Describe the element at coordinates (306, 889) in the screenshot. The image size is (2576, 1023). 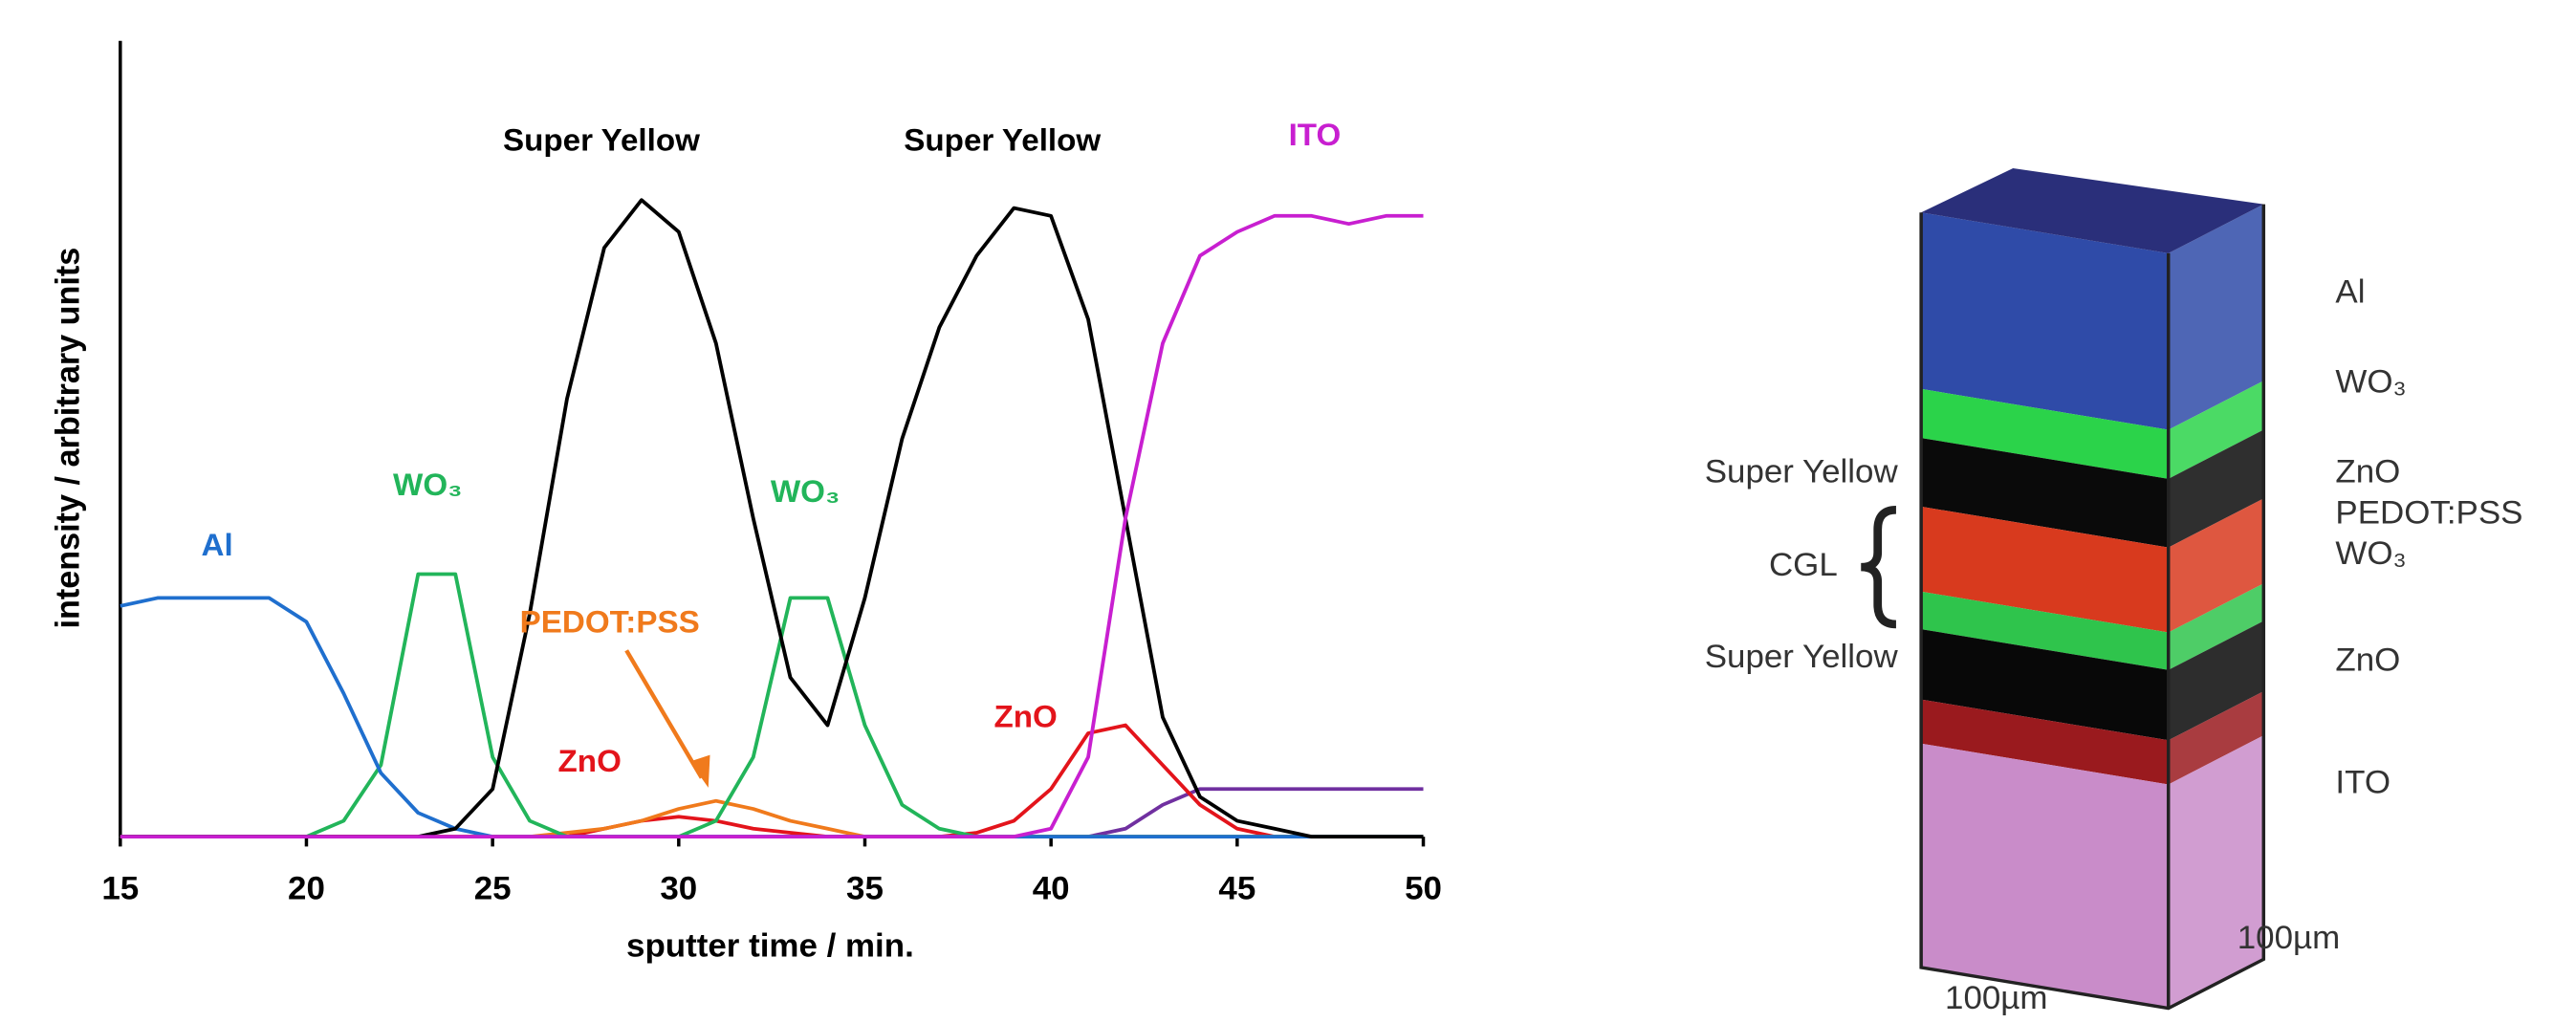
I see `x-tick-label: 20` at that location.